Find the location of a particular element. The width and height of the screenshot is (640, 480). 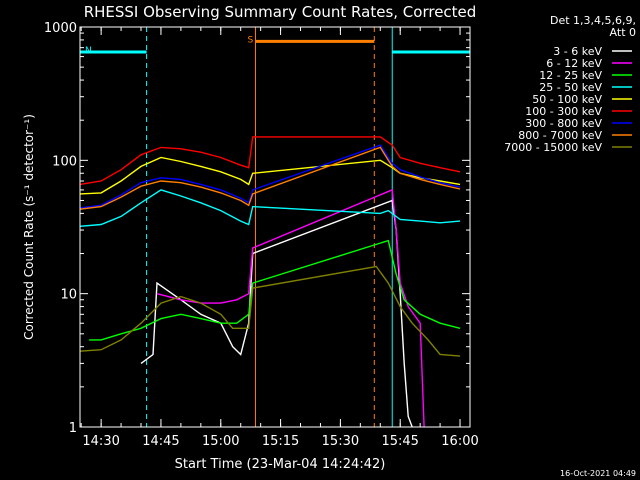

observing-bars: NS is located at coordinates (275, 45).